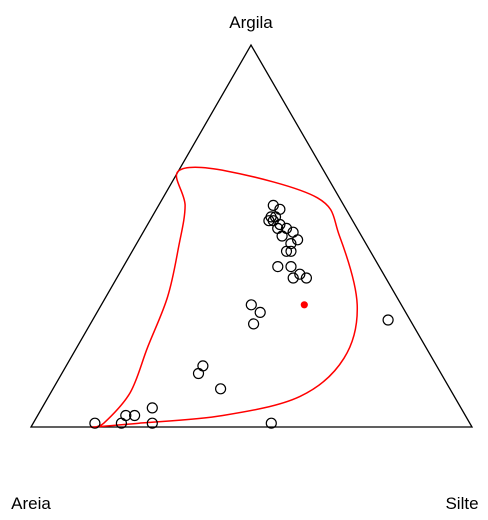 This screenshot has height=520, width=488. I want to click on axis-label-areia: Areia, so click(31, 503).